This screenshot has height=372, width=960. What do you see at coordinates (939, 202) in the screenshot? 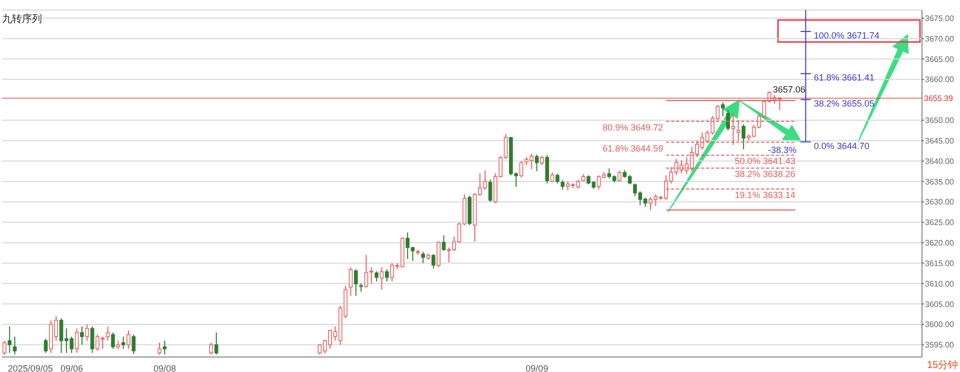
I see `y-tick-label: 3630.00` at bounding box center [939, 202].